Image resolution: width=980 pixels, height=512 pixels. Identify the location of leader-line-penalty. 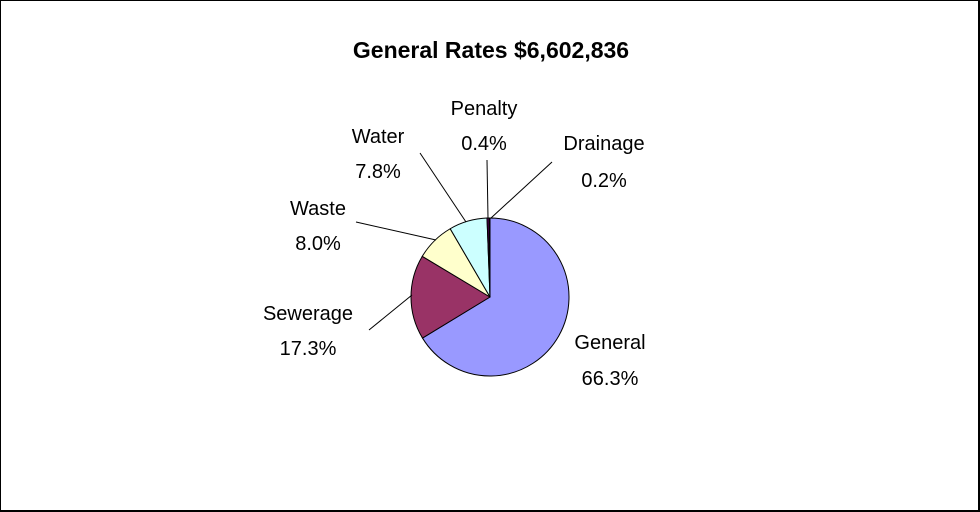
(487, 189).